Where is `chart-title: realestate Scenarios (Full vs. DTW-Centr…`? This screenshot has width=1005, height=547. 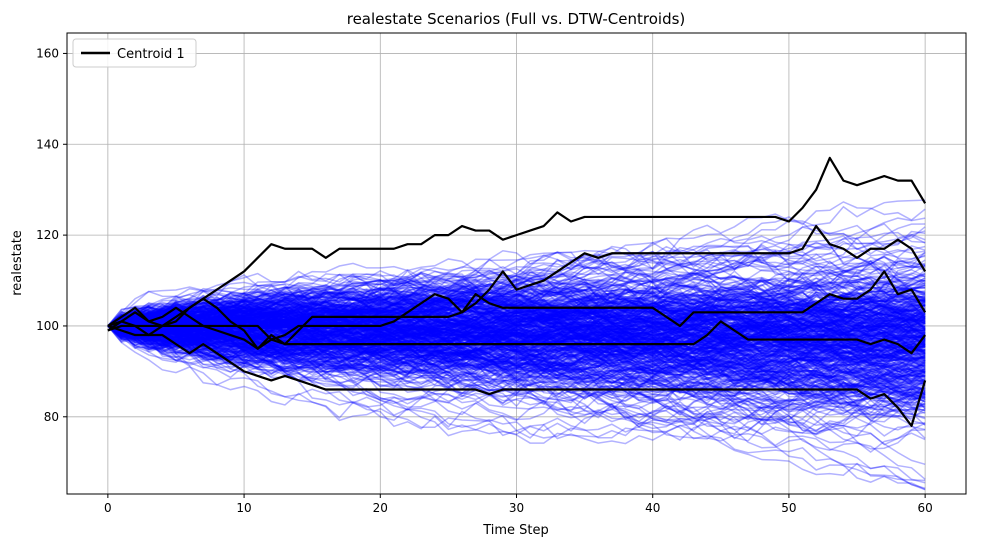 chart-title: realestate Scenarios (Full vs. DTW-Centr… is located at coordinates (516, 19).